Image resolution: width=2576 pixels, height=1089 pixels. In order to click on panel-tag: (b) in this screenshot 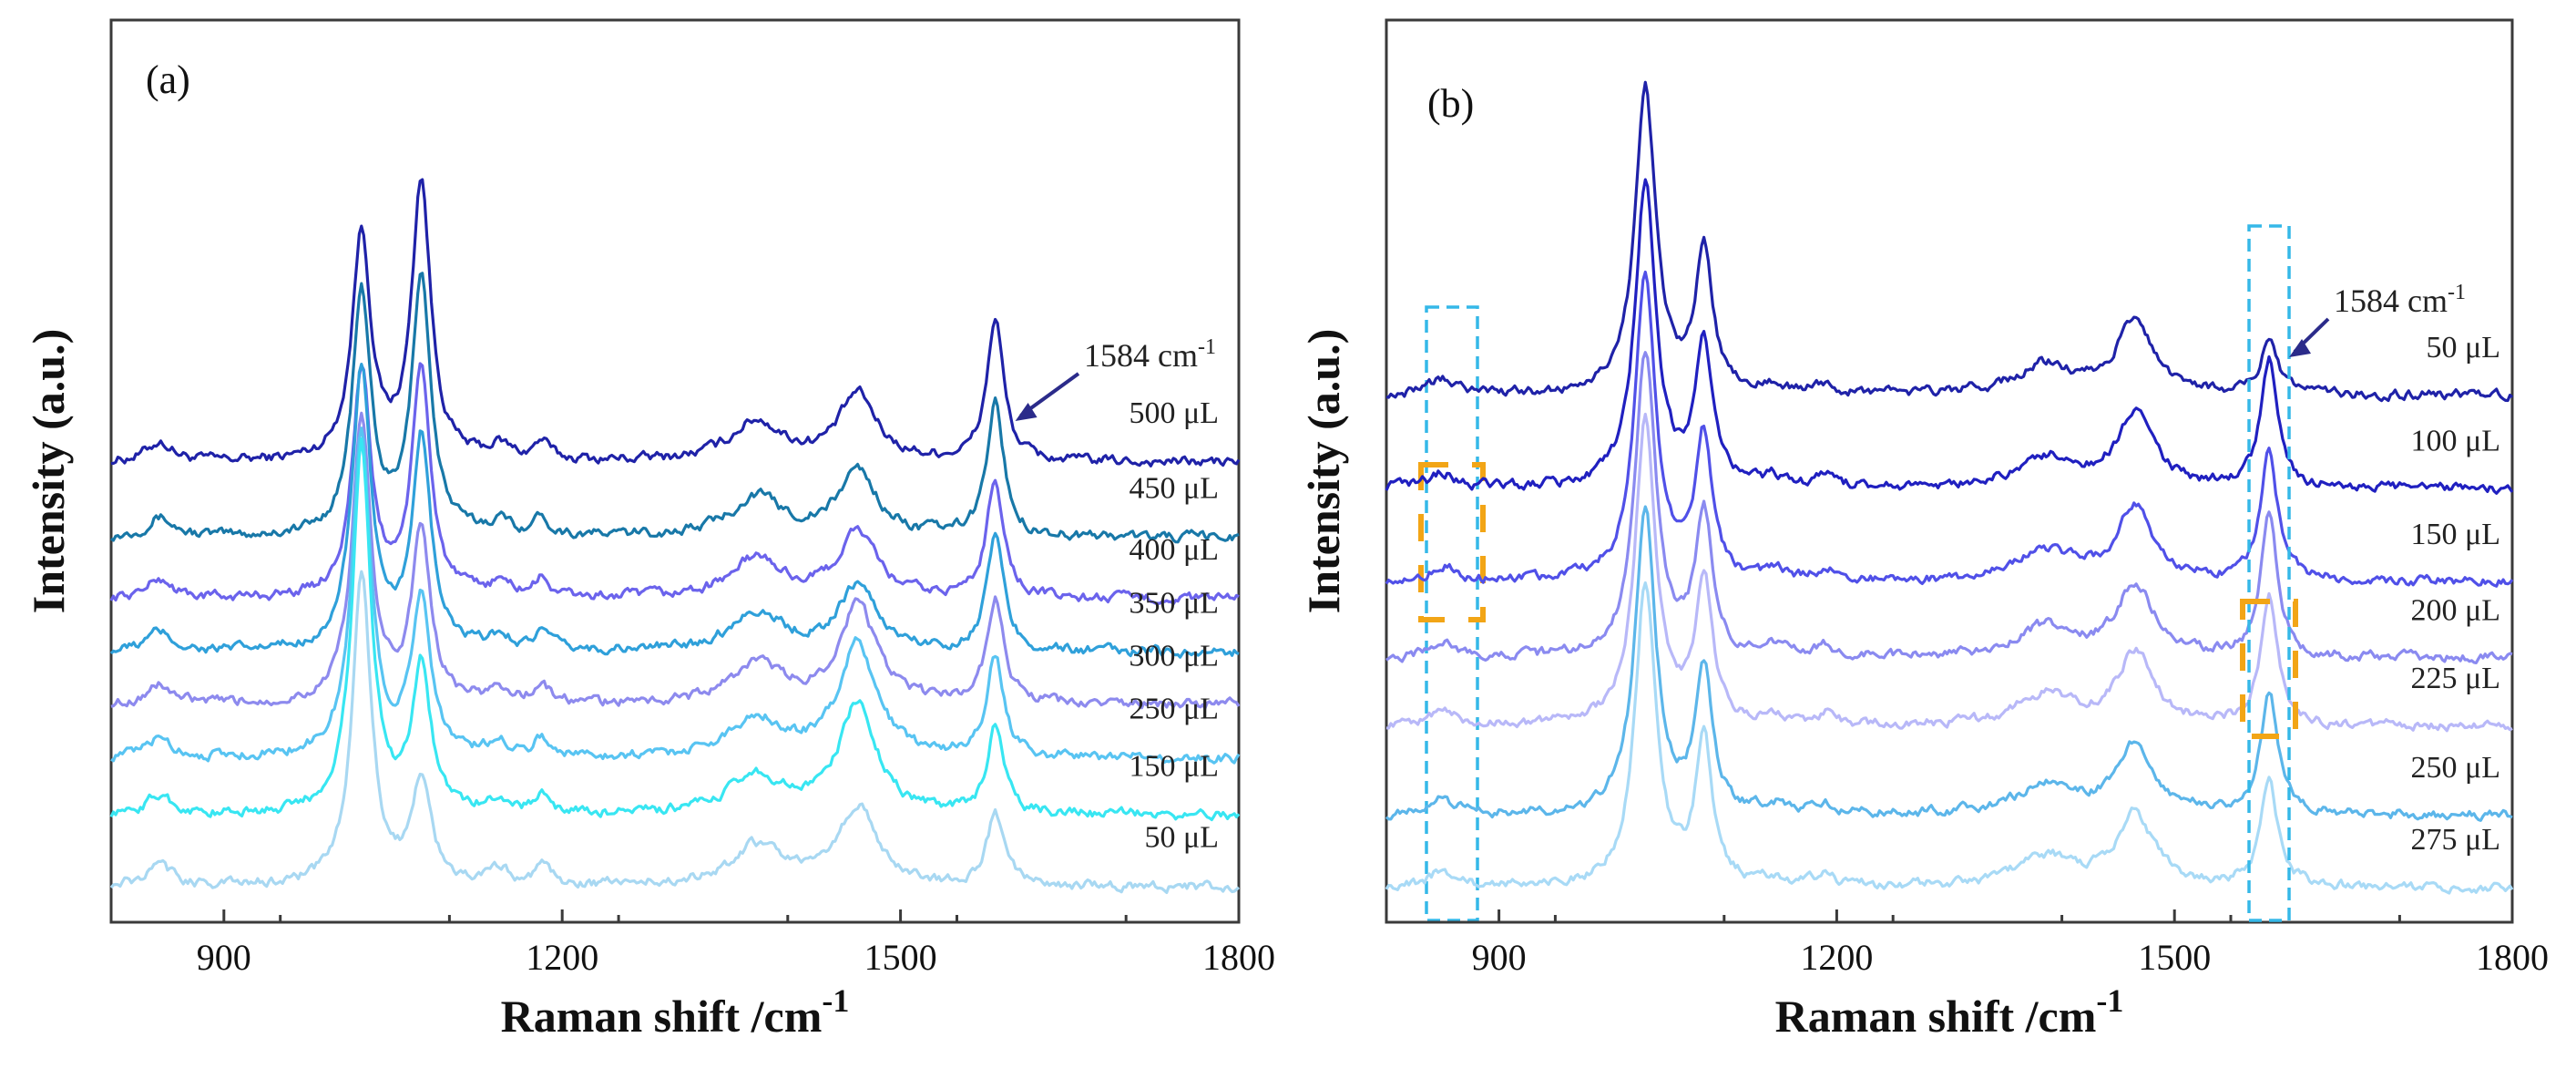, I will do `click(1450, 103)`.